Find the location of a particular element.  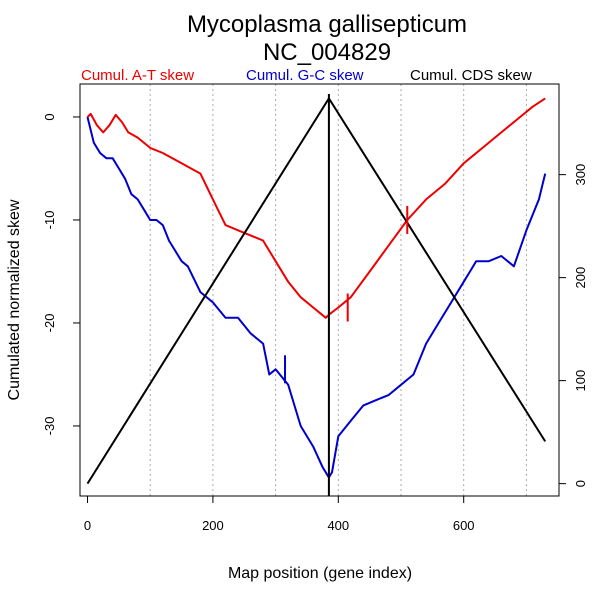

y2-tick-label: 100 is located at coordinates (580, 381).